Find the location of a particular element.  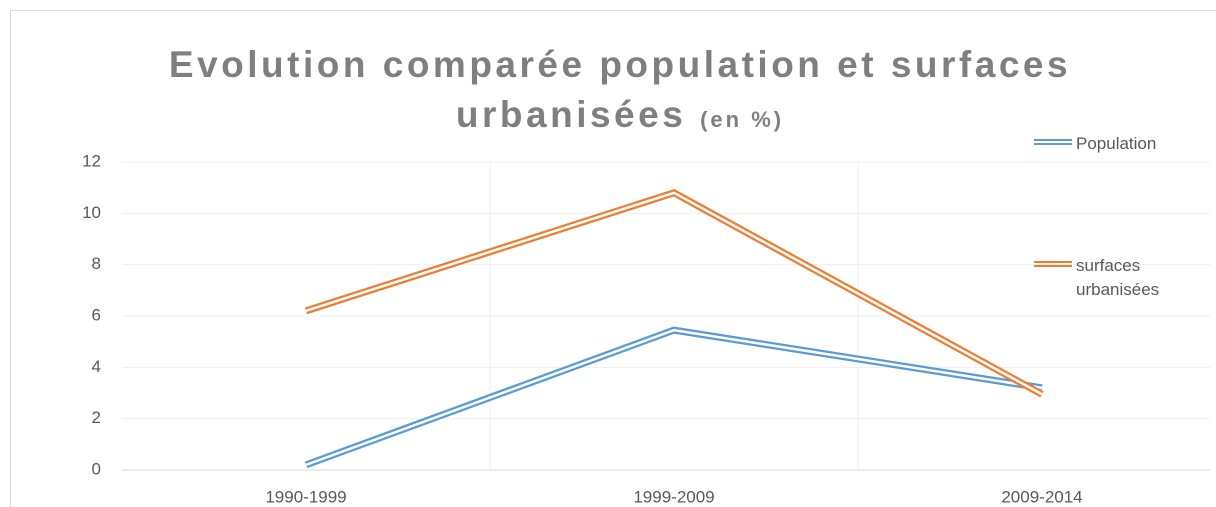

legend-item: surfaces urbanisées is located at coordinates (1110, 278).